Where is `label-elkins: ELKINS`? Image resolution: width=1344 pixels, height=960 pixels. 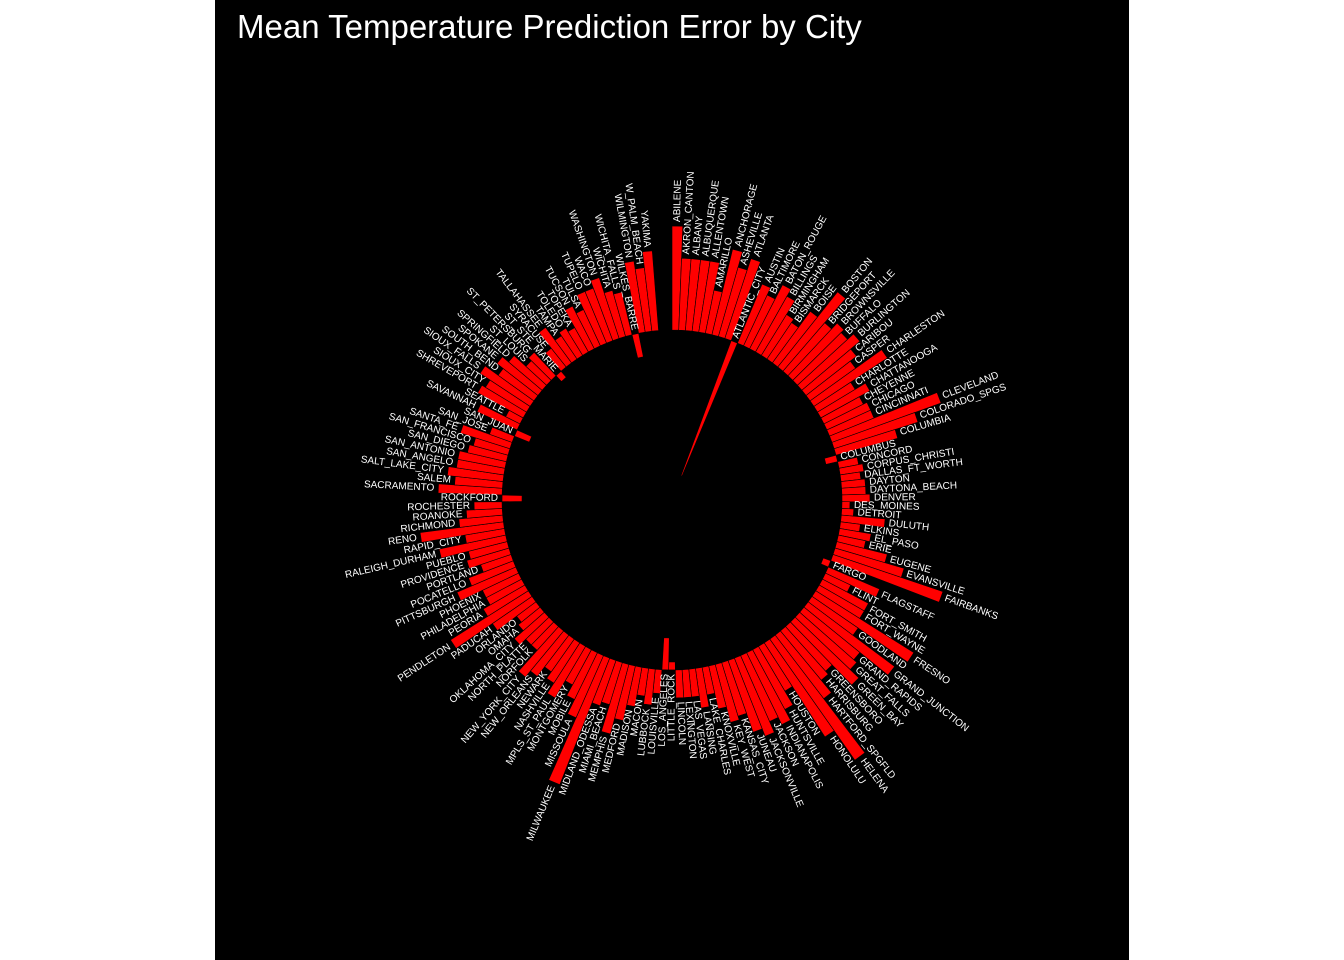 label-elkins: ELKINS is located at coordinates (881, 531).